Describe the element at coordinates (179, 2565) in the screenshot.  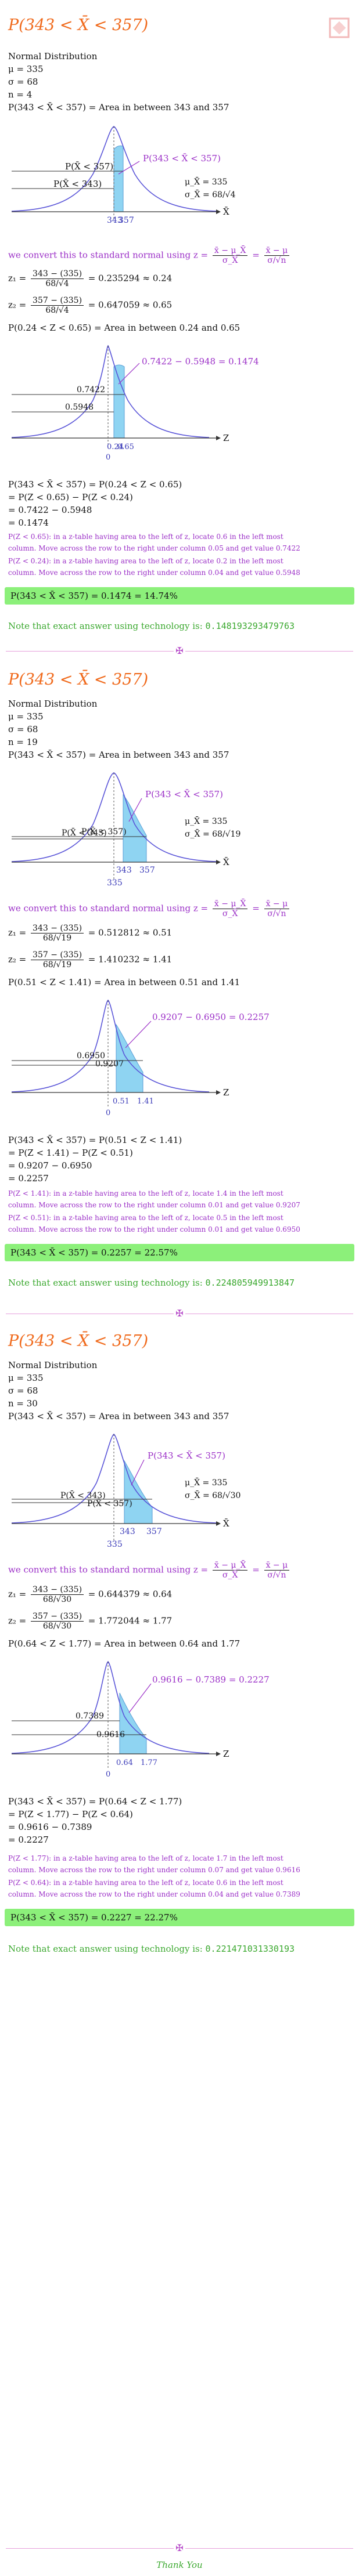
I see `thank-you-text: Thank You` at that location.